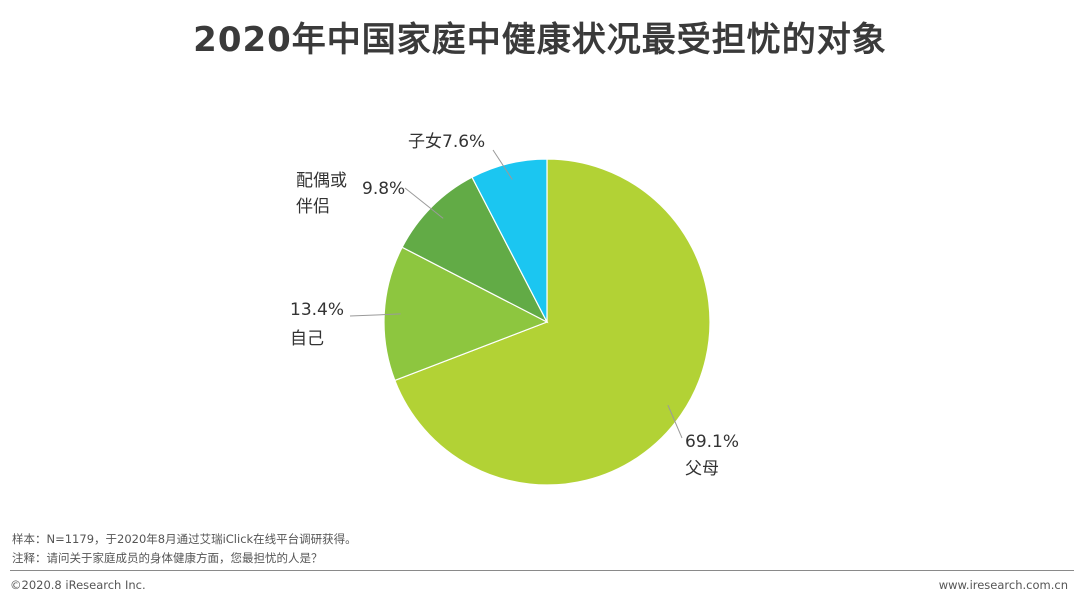 Image resolution: width=1080 pixels, height=611 pixels. Describe the element at coordinates (307, 339) in the screenshot. I see `slice-label-1-1: 自己` at that location.